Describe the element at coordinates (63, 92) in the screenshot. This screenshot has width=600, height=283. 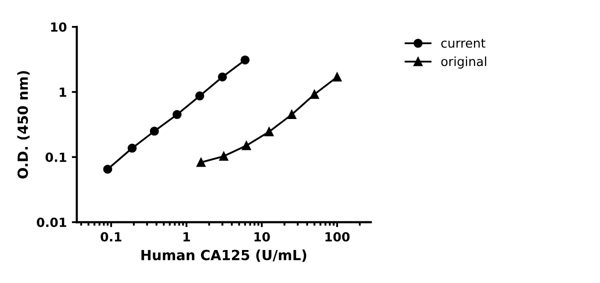
I see `y-tick-label: 1` at that location.